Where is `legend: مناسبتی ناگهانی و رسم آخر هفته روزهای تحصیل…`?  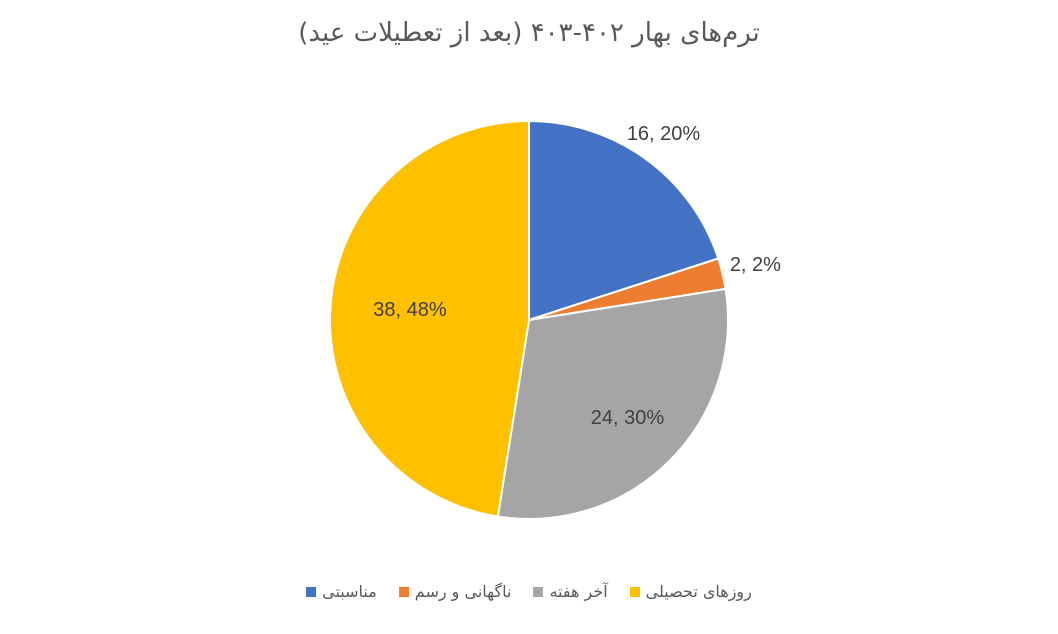 legend: مناسبتی ناگهانی و رسم آخر هفته روزهای تحصیل… is located at coordinates (529, 591).